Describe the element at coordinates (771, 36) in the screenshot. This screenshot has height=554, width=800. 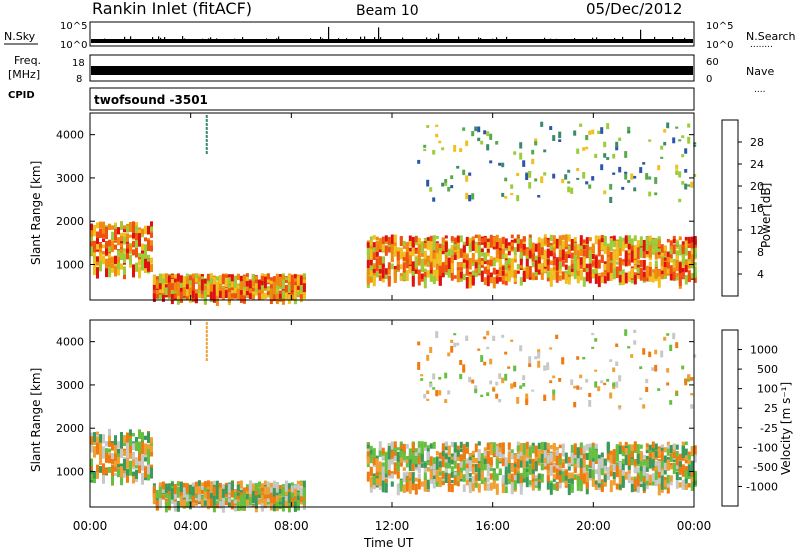
I see `nsearch-label: N.Search` at that location.